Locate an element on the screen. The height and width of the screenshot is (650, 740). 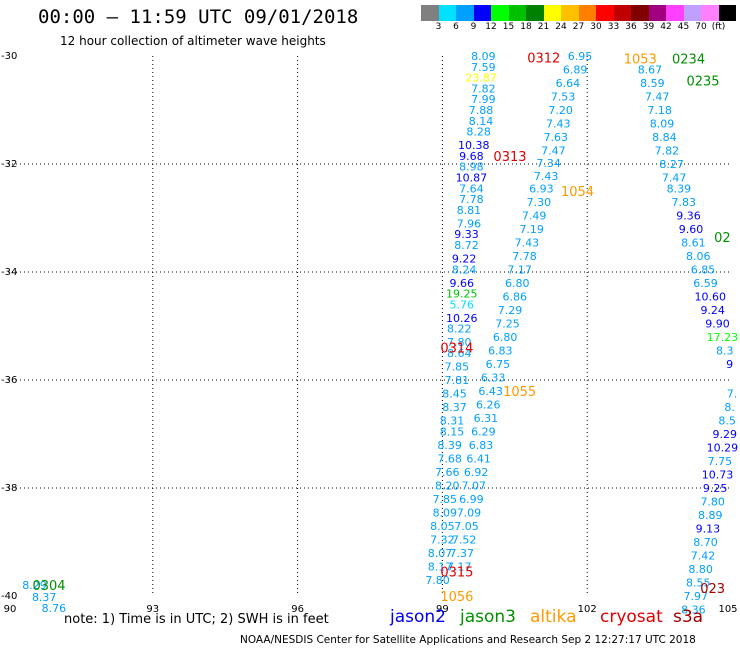
lon-tick-label: 105 is located at coordinates (727, 609).